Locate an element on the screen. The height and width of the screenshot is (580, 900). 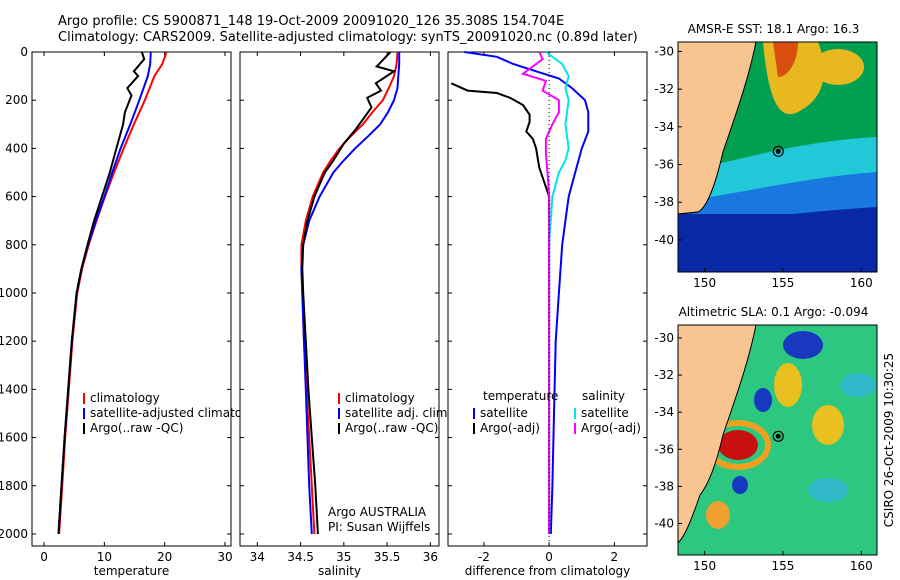
sla_map-ytick-label: -30 is located at coordinates (664, 338).